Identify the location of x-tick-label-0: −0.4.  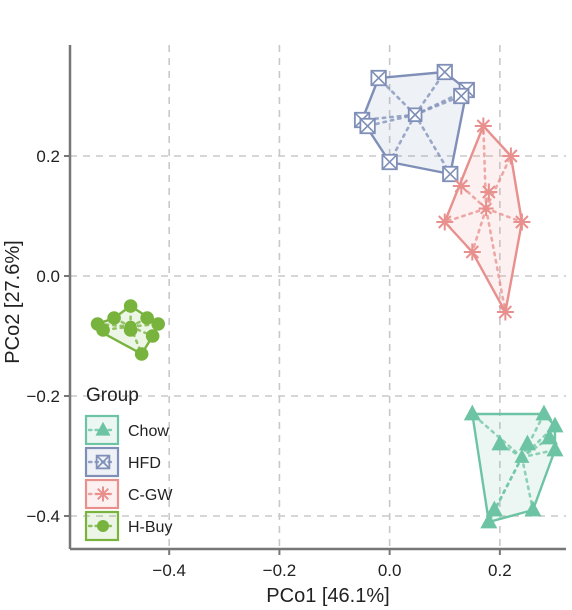
(169, 570).